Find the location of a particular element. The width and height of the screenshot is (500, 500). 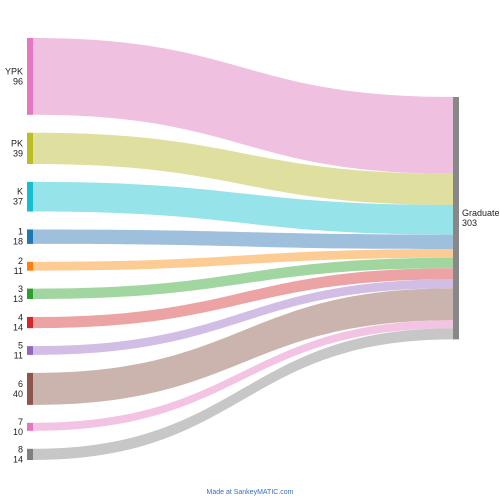

node-name-4: 4 is located at coordinates (20, 318).